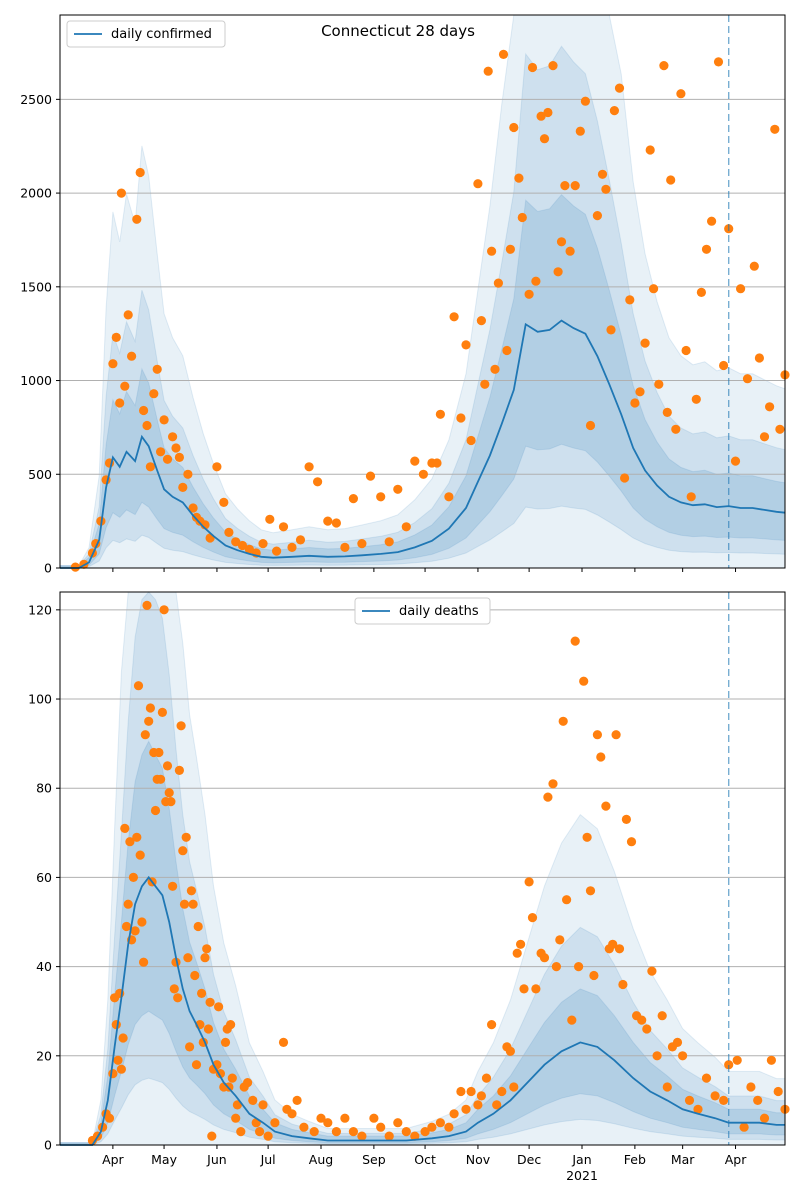  I want to click on y-tick-label: 20, so click(44, 1055).